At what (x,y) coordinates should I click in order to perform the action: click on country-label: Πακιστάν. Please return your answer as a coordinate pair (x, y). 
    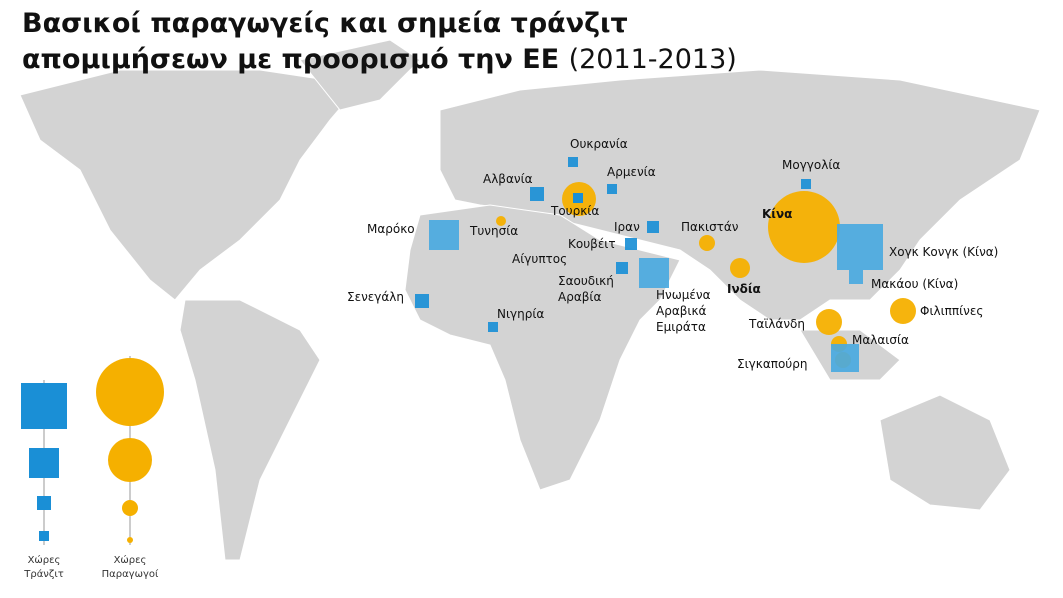
    Looking at the image, I should click on (710, 227).